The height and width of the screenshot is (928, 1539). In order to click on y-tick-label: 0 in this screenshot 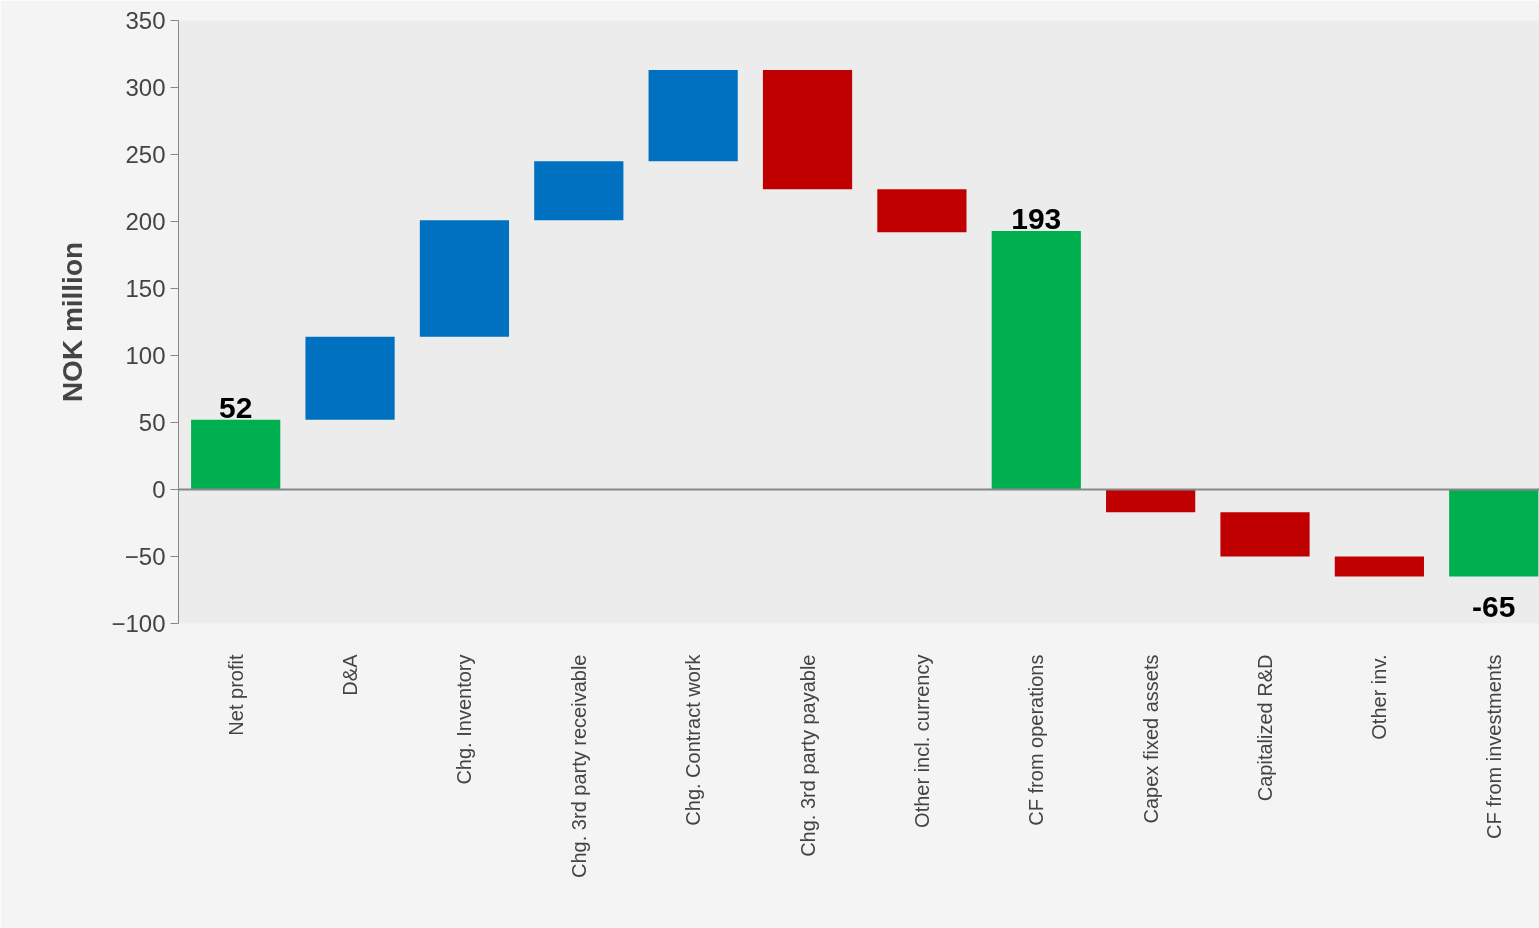, I will do `click(159, 489)`.